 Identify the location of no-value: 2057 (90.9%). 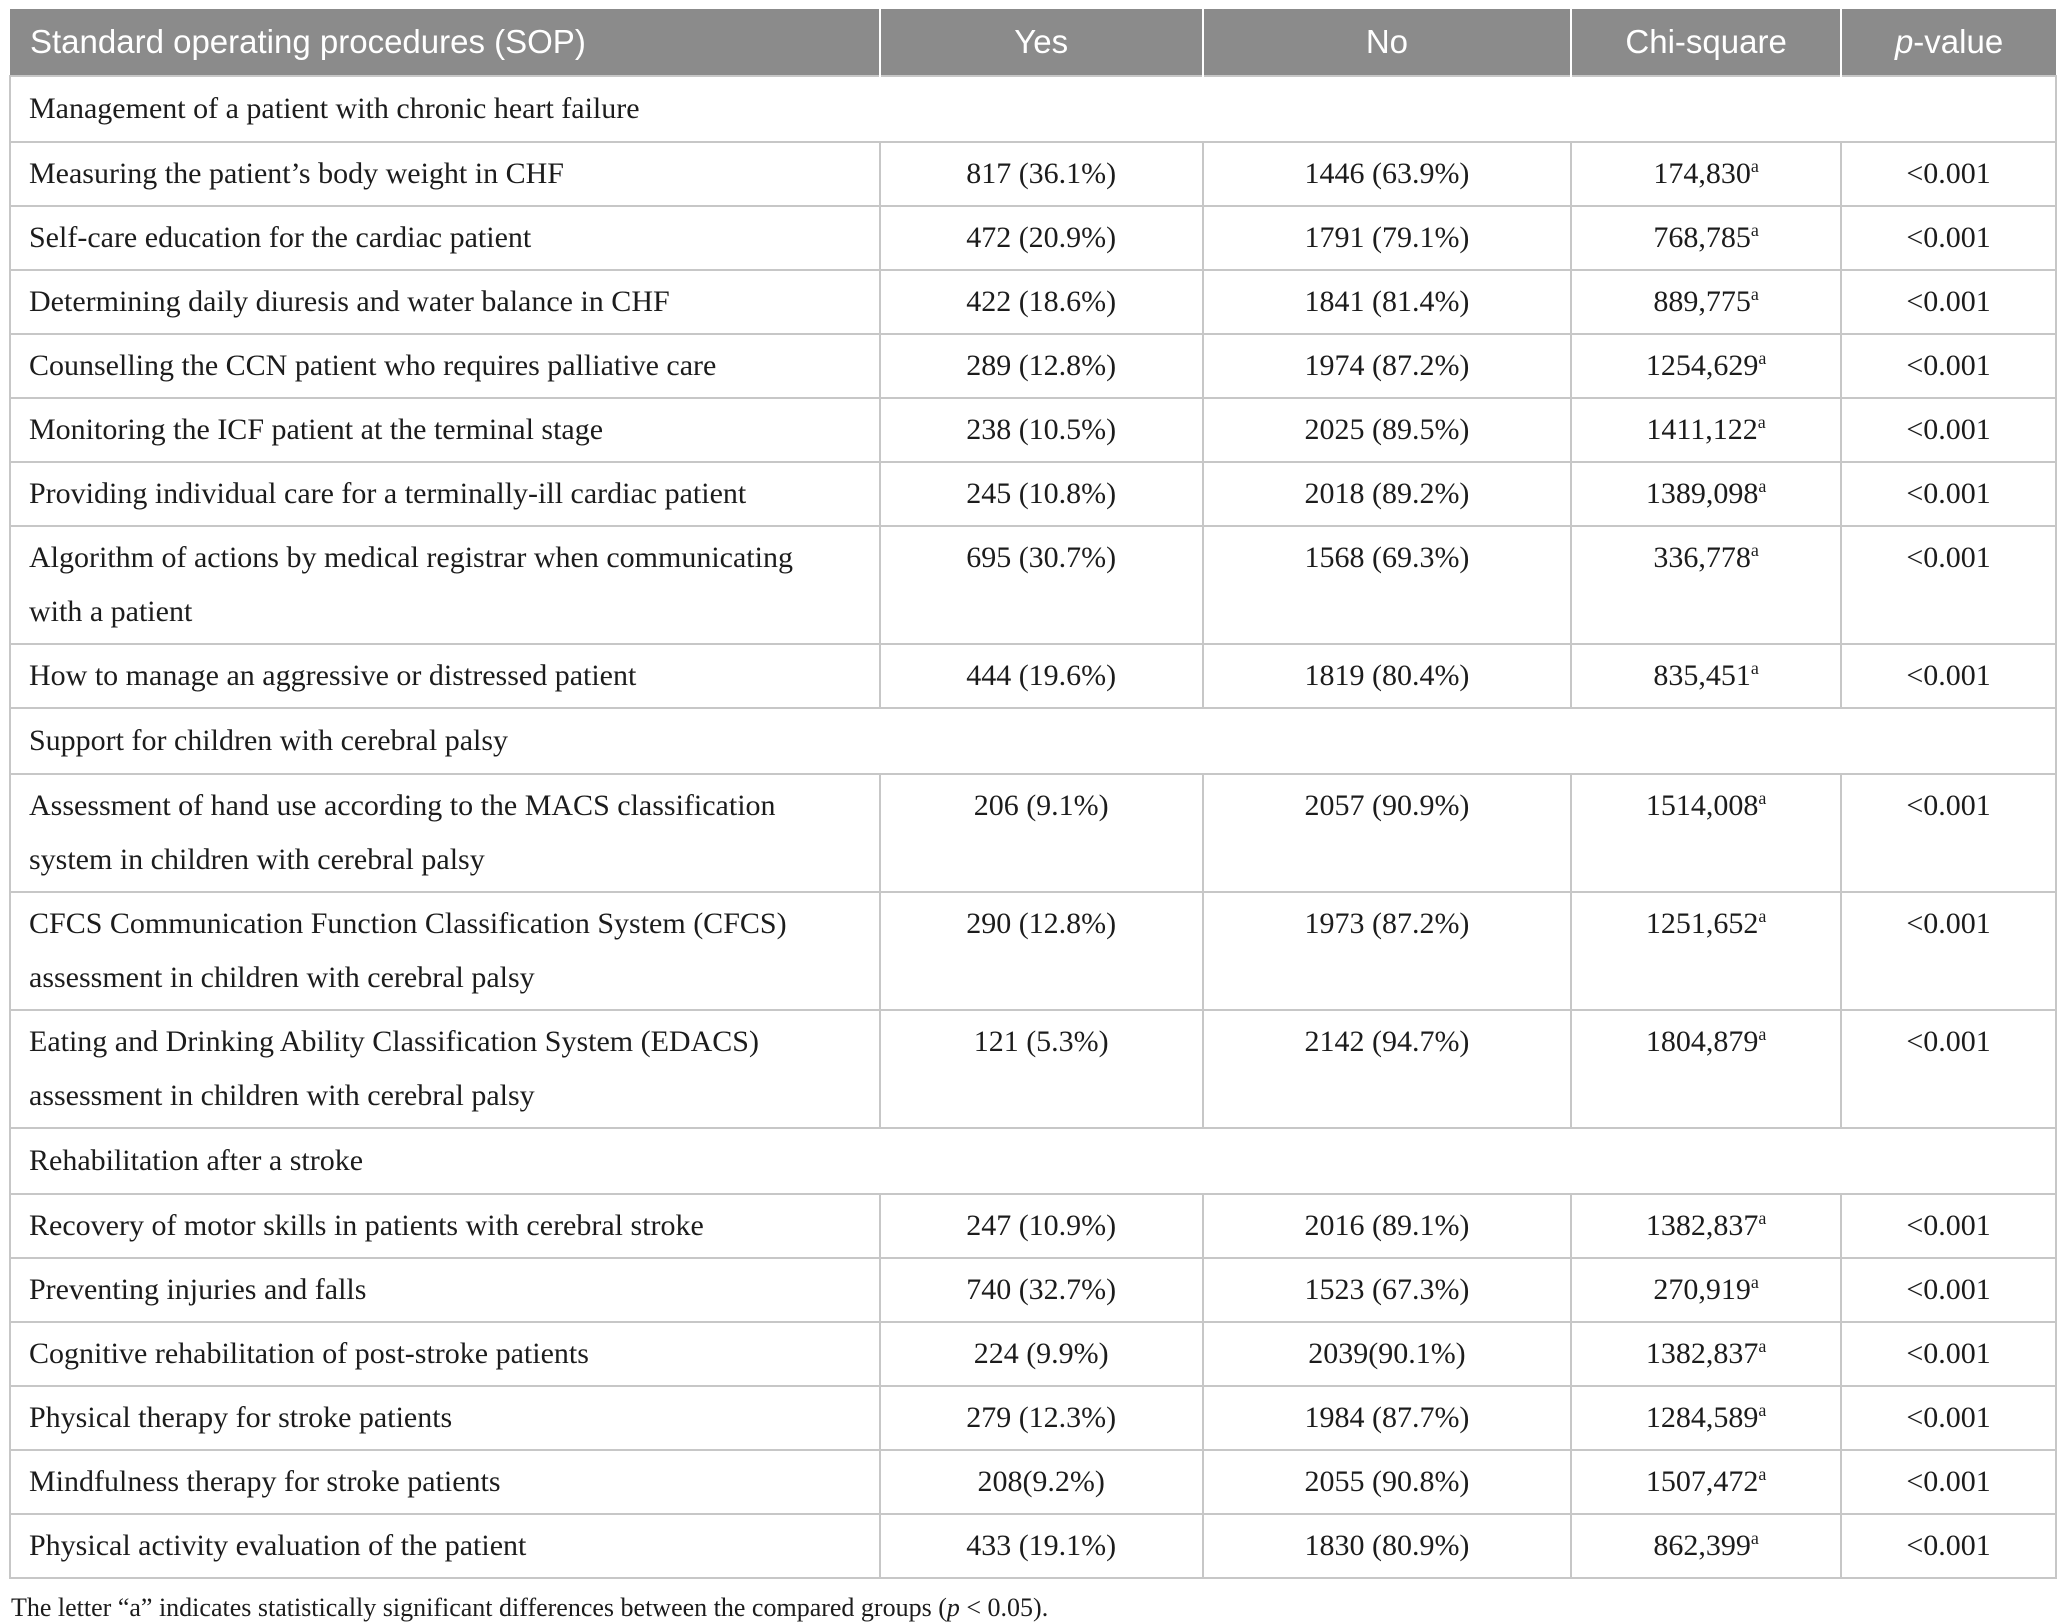
(1387, 832).